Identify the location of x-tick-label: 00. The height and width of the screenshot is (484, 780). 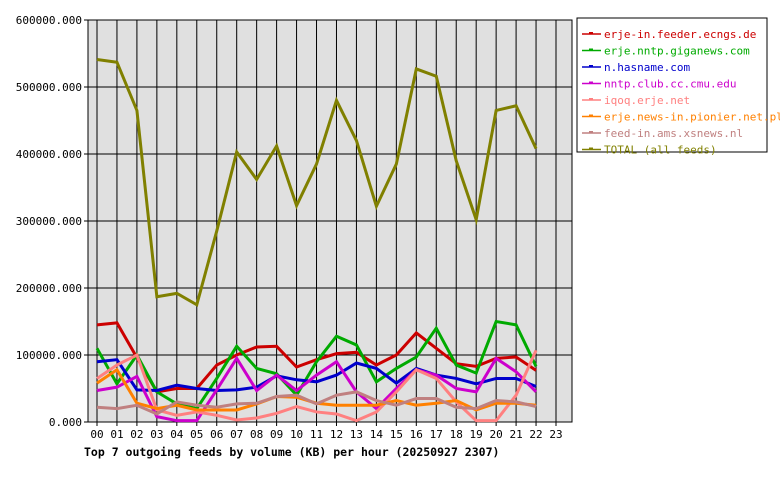
(96, 434).